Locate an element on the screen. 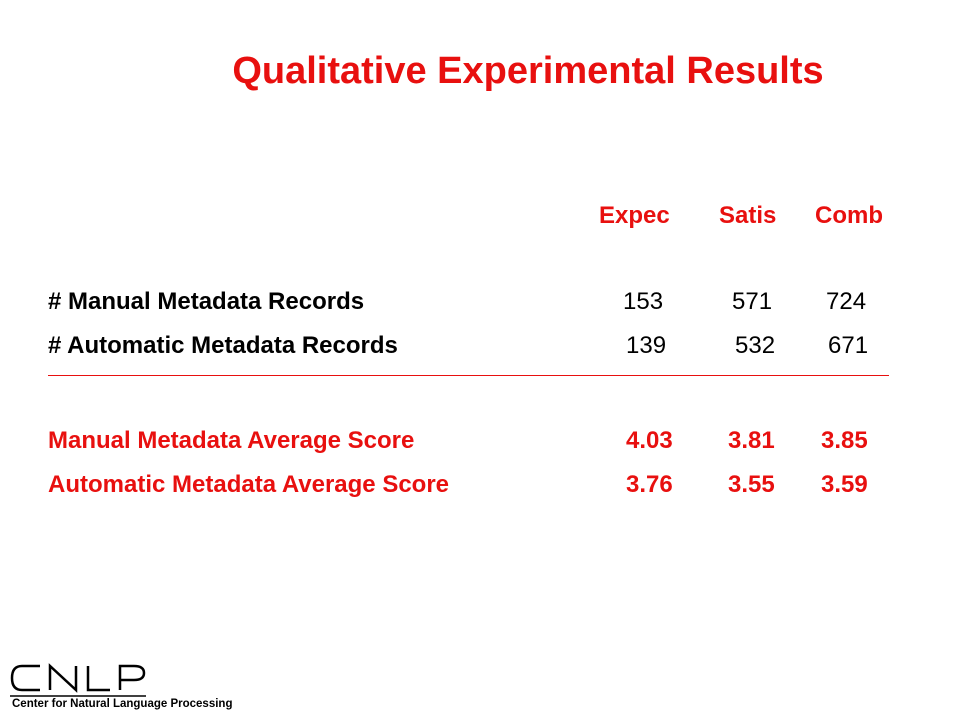 The width and height of the screenshot is (960, 720). cell-value: 153 is located at coordinates (643, 301).